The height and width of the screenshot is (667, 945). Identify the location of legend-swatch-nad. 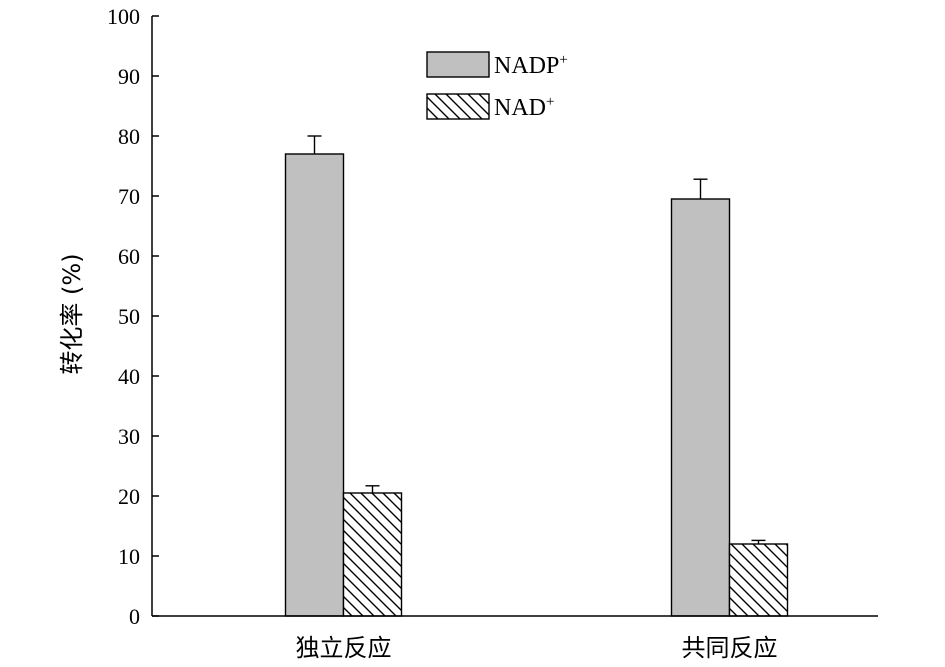
(458, 106).